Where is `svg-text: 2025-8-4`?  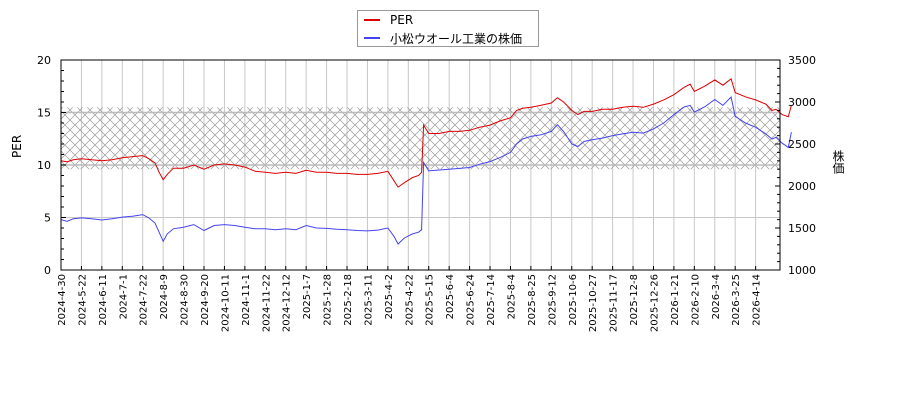
svg-text: 2025-8-4 is located at coordinates (511, 296).